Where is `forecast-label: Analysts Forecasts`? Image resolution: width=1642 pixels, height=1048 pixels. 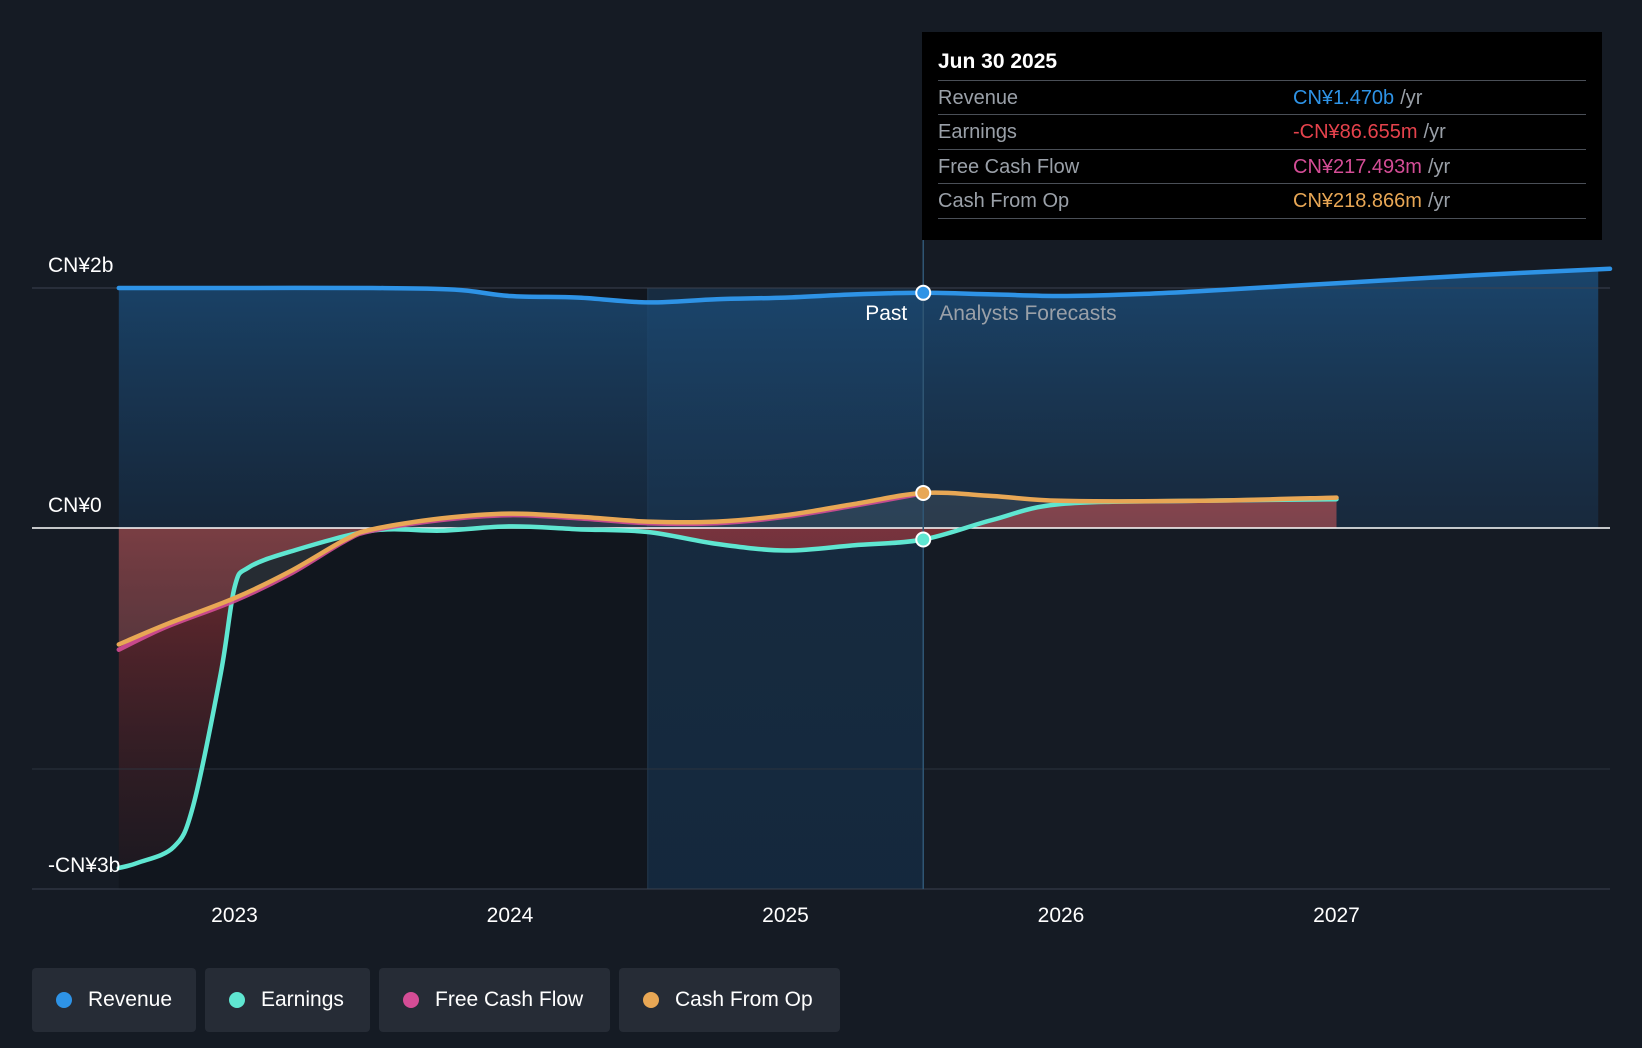
forecast-label: Analysts Forecasts is located at coordinates (1027, 313).